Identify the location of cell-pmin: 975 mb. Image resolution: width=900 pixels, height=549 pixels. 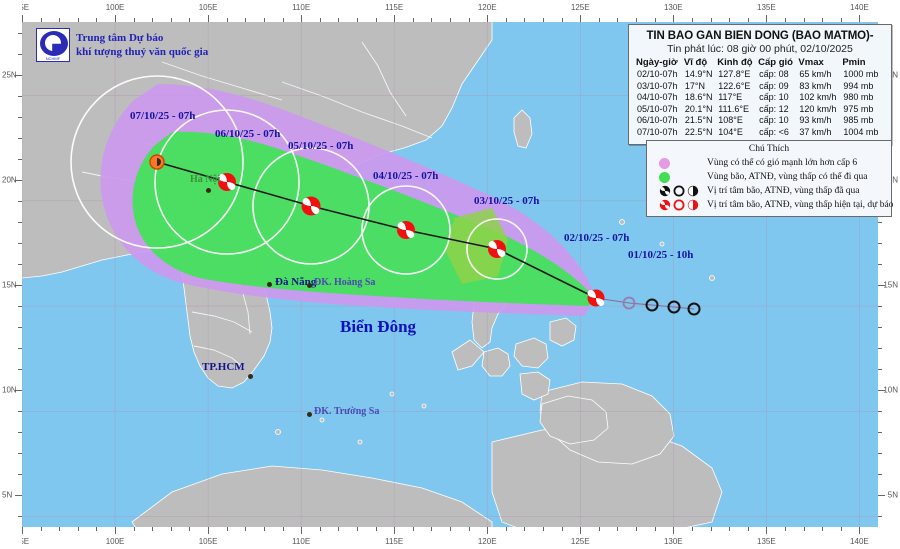
(858, 108).